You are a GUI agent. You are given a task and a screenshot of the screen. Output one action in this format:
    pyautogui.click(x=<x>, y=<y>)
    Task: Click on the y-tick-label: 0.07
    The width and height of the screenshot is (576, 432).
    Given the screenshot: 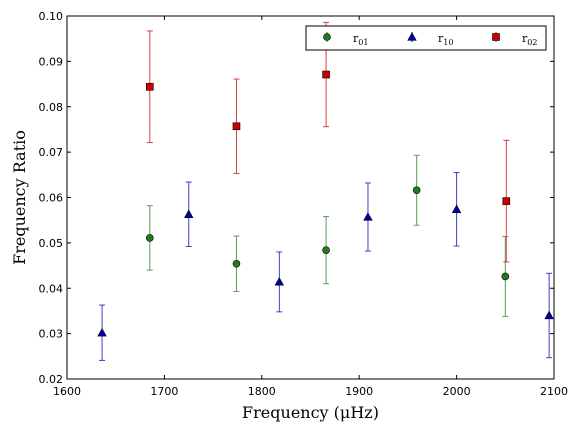 What is the action you would take?
    pyautogui.click(x=51, y=152)
    